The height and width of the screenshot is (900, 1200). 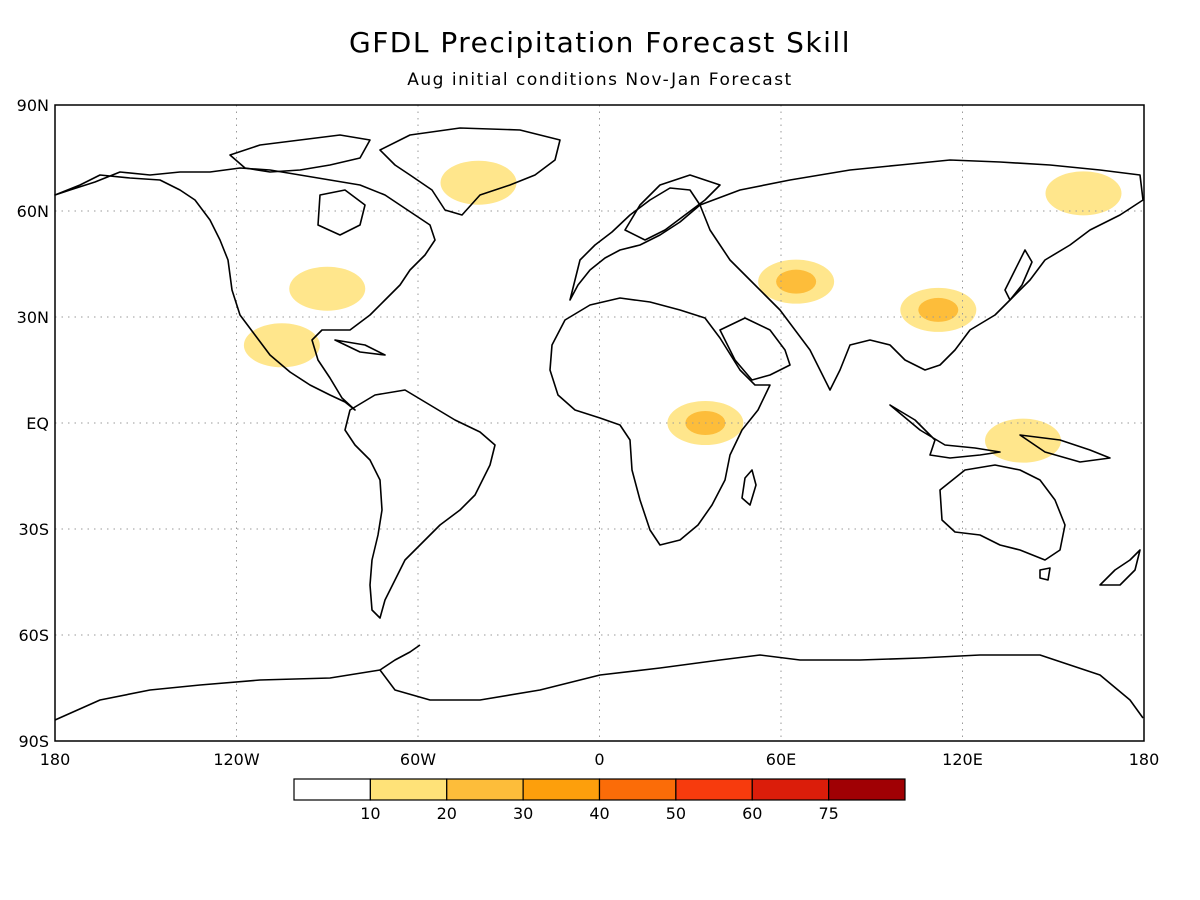 I want to click on colorbar-tick-label: 20, so click(x=447, y=813).